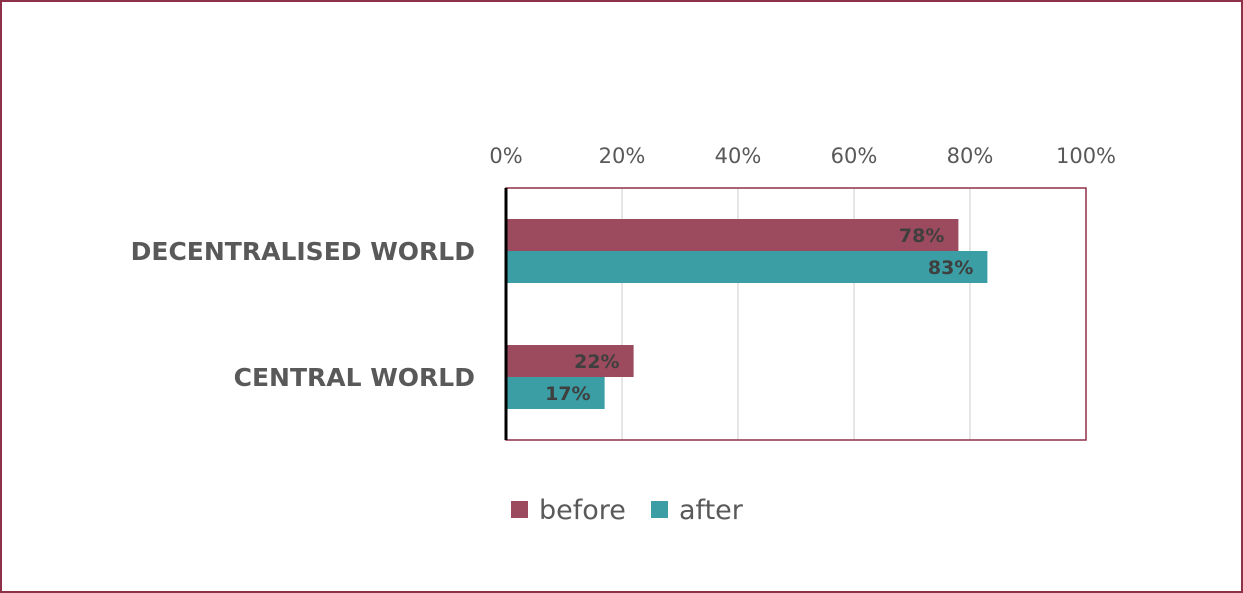 Image resolution: width=1243 pixels, height=593 pixels. Describe the element at coordinates (622, 156) in the screenshot. I see `tick-label-1: 20%` at that location.